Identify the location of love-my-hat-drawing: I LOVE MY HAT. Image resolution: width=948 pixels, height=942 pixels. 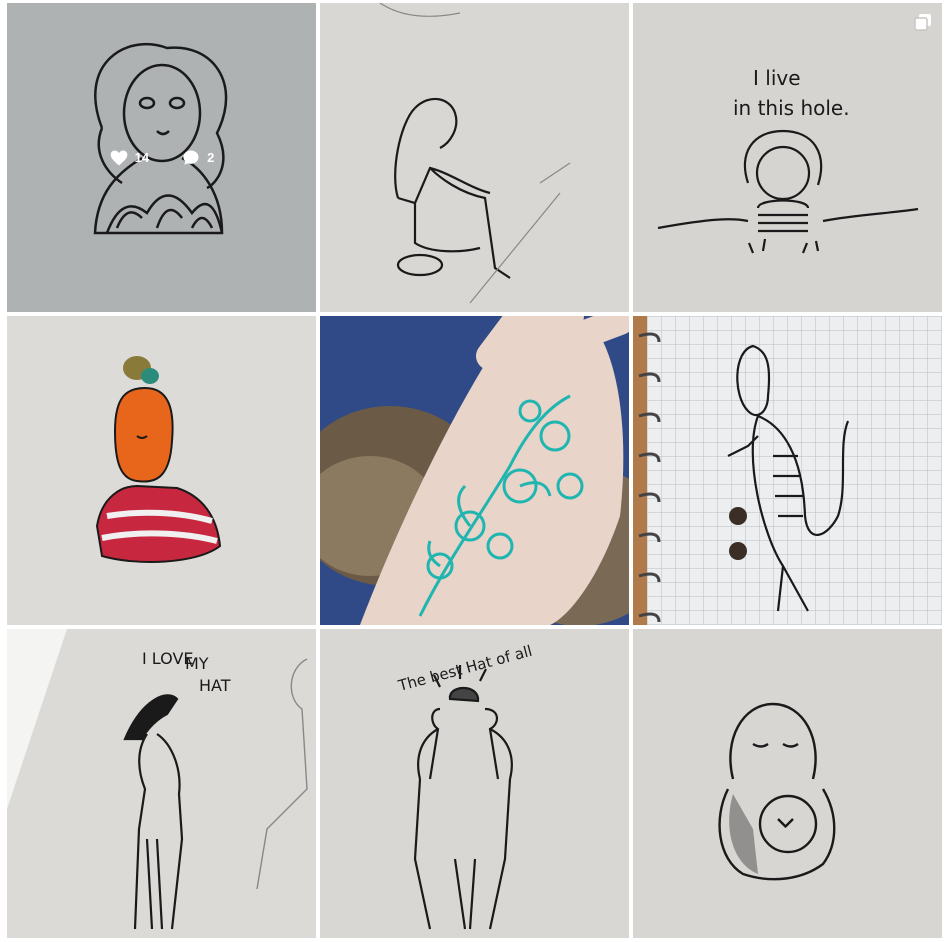
(161, 783).